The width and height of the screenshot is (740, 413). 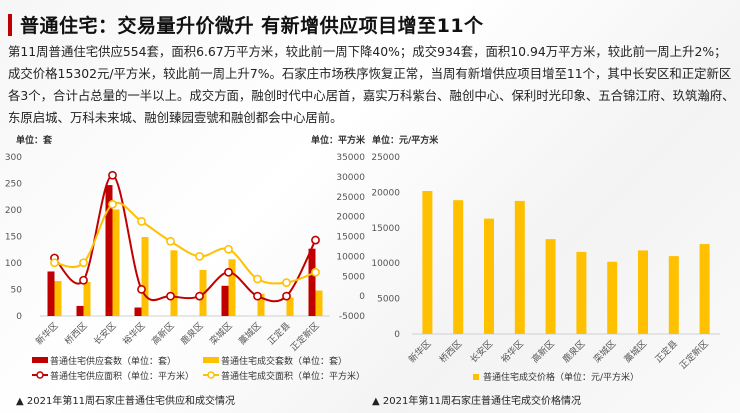 What do you see at coordinates (353, 277) in the screenshot?
I see `right-y-tick: 5000` at bounding box center [353, 277].